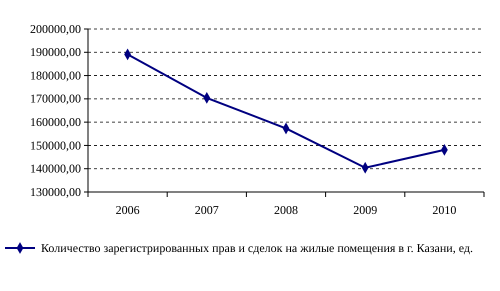 This screenshot has height=291, width=500. Describe the element at coordinates (55, 145) in the screenshot. I see `y-tick-label: 150000,00` at that location.